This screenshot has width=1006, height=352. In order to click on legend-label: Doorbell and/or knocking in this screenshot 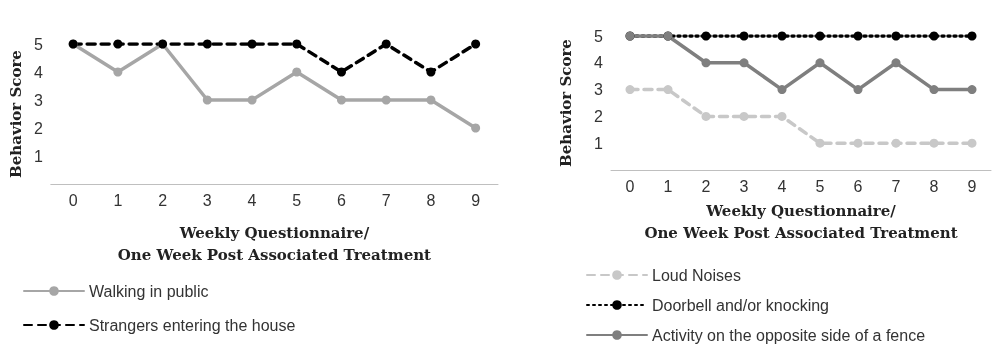, I will do `click(740, 305)`.